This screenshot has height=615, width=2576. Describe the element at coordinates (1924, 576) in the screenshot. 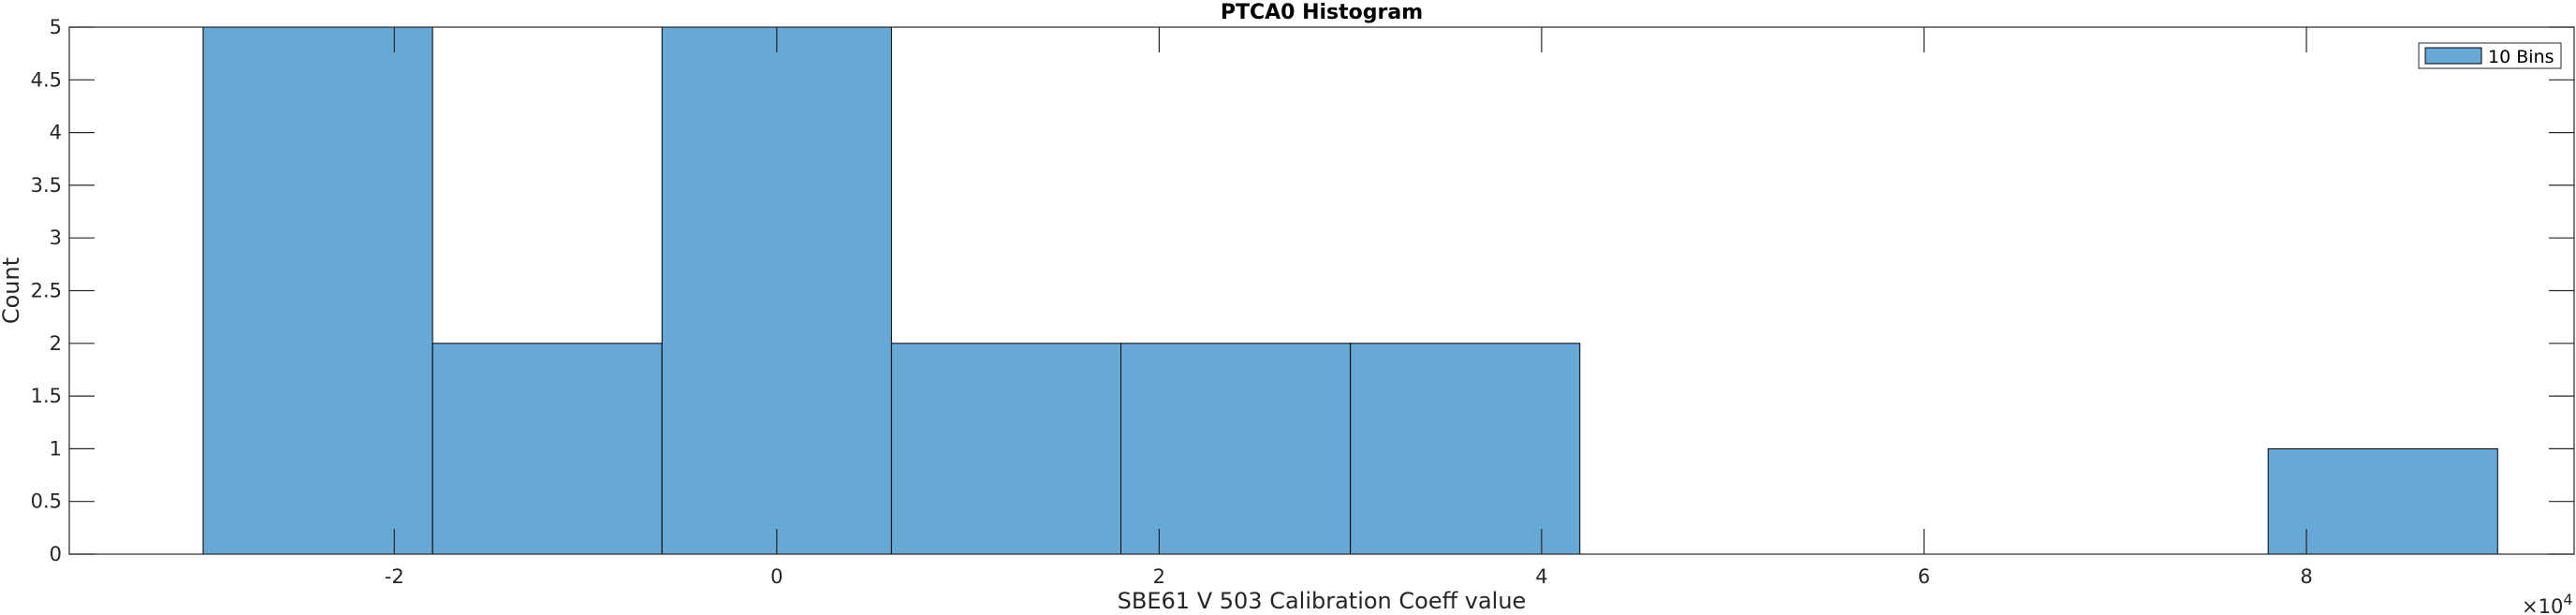

I see `x-tick-label: 6` at that location.